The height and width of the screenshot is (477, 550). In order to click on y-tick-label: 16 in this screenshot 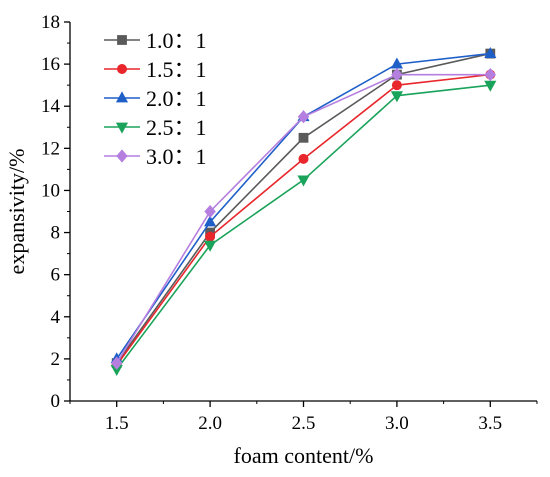, I will do `click(50, 64)`.